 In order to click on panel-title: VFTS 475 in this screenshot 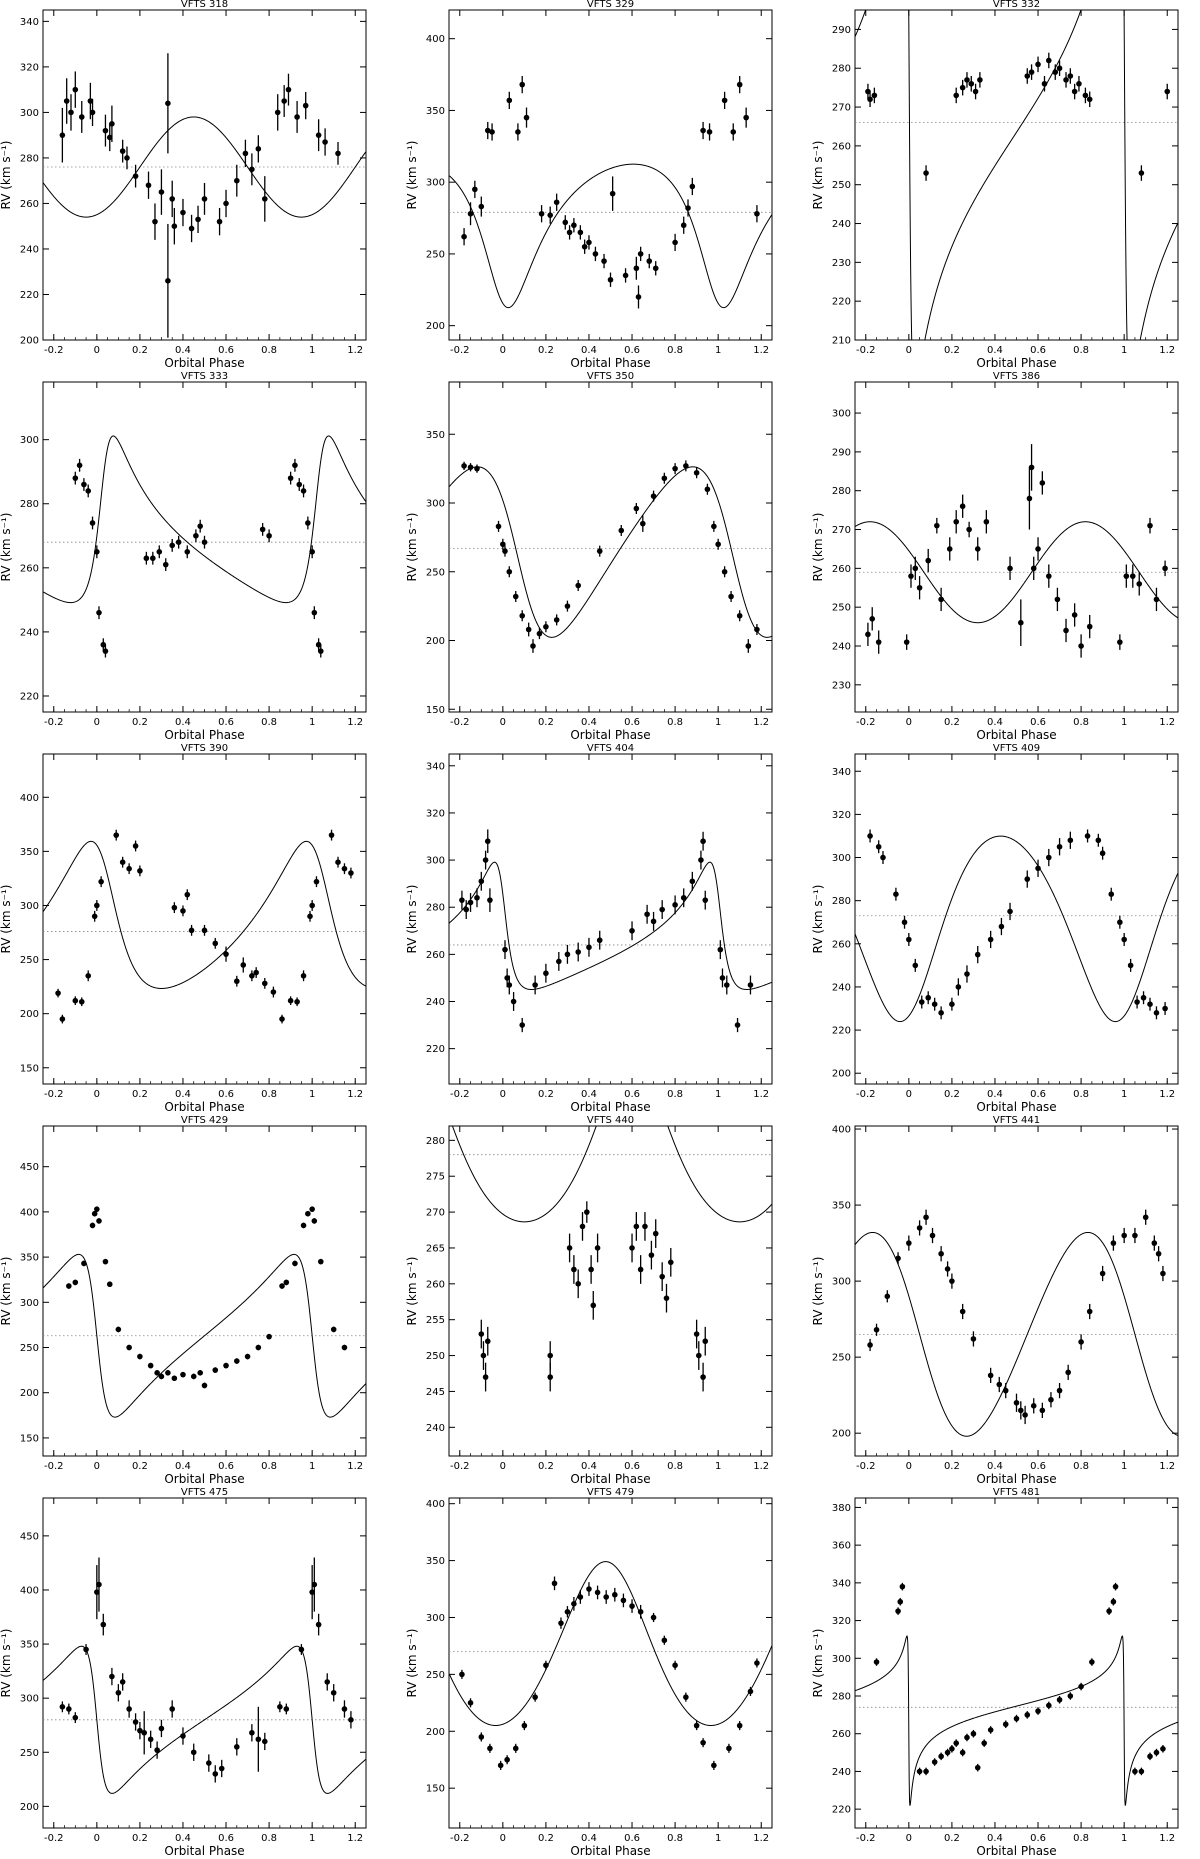, I will do `click(204, 1492)`.